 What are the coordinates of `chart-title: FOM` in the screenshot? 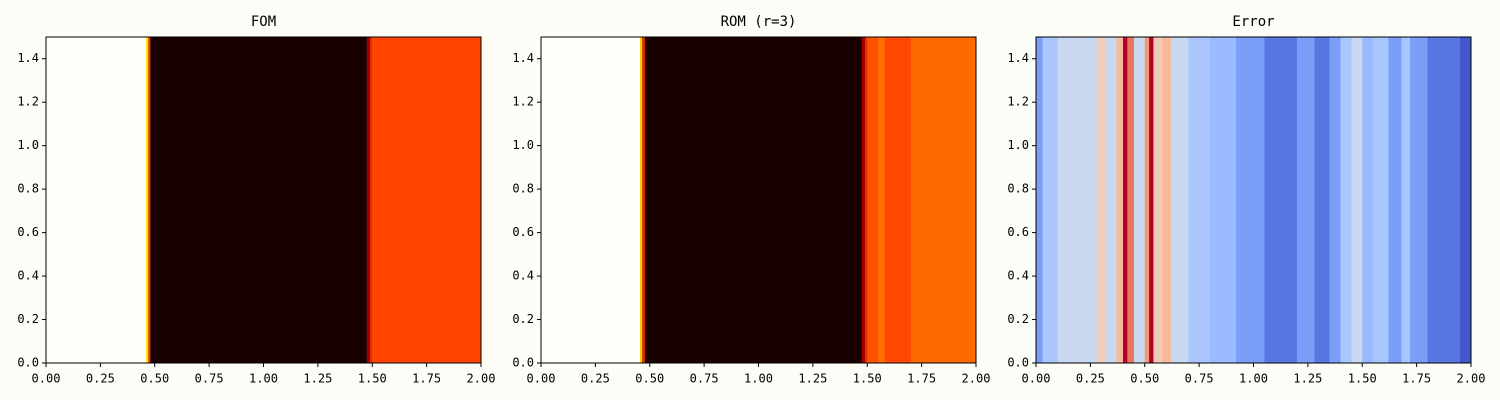 It's located at (263, 22).